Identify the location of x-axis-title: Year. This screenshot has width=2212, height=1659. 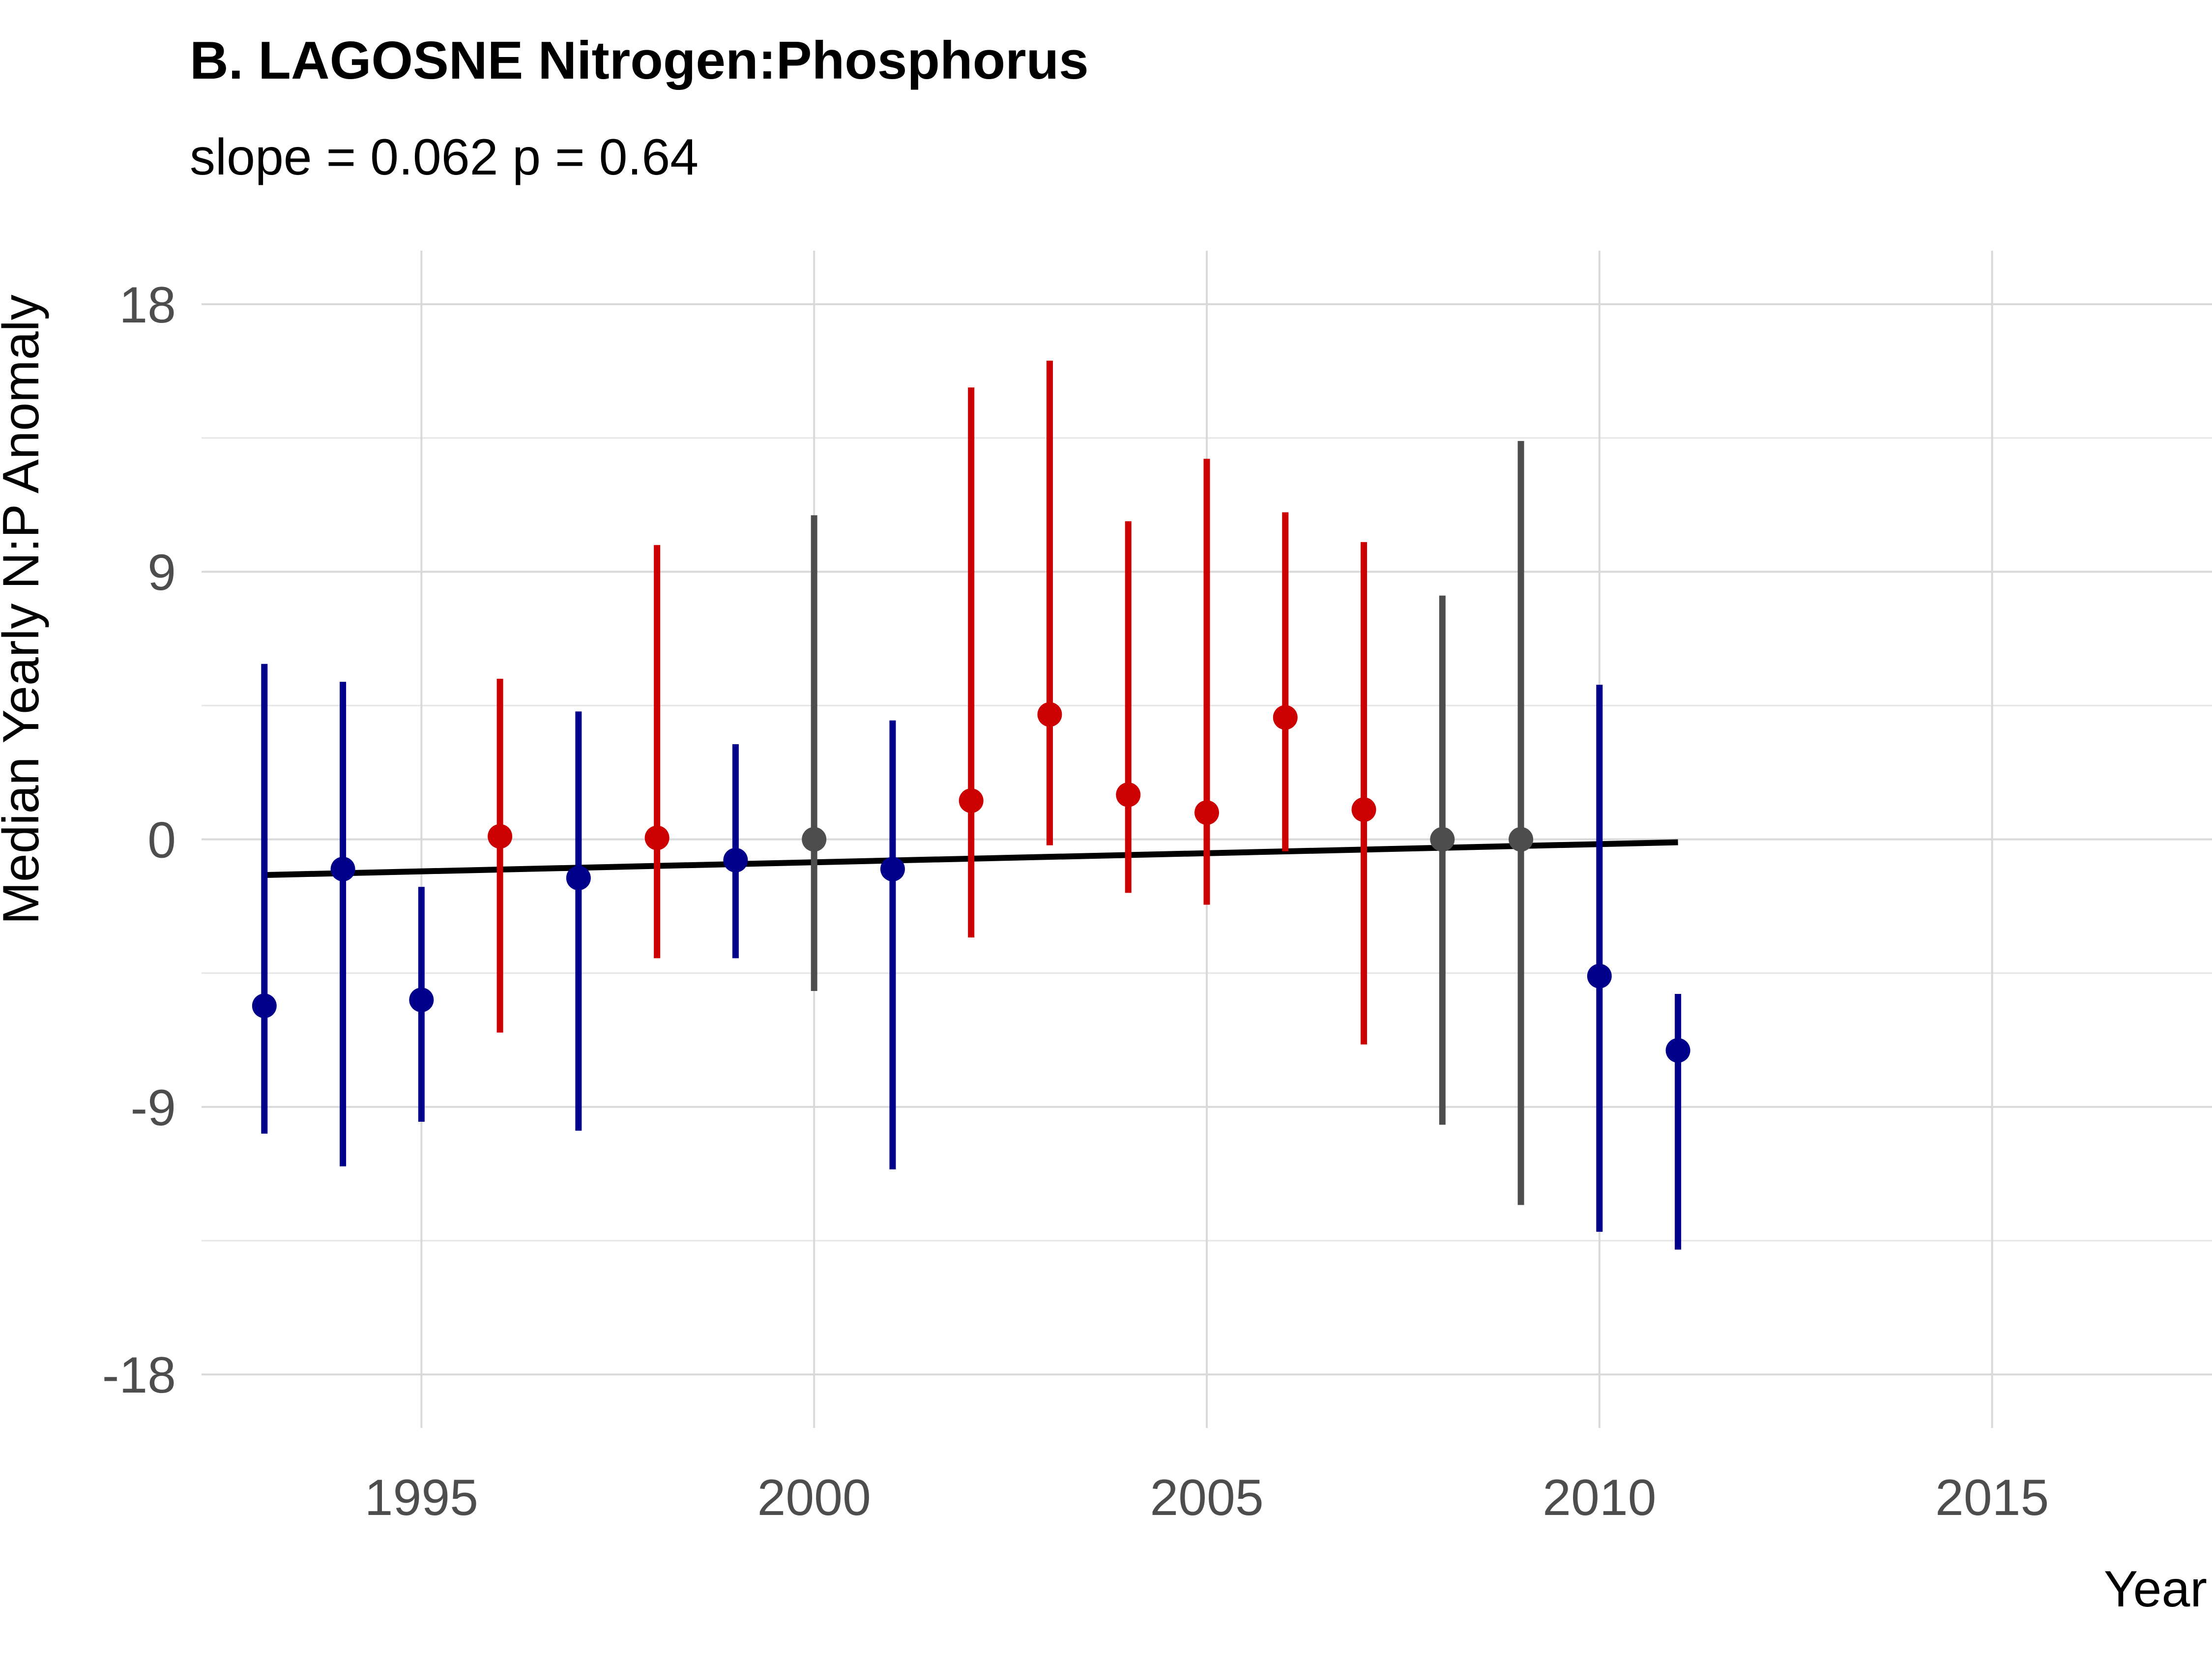
(2155, 1590).